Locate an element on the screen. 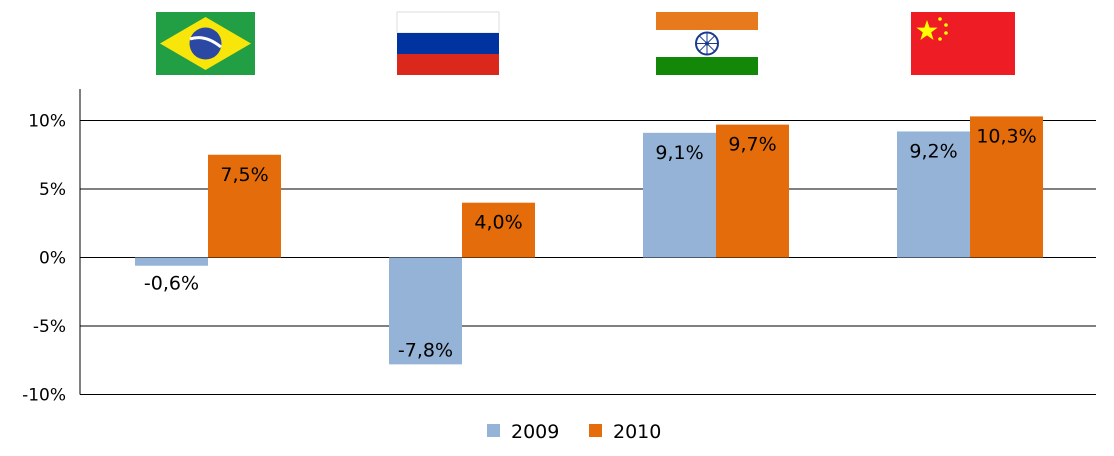  data-label-2010-india: 9,7% is located at coordinates (752, 145).